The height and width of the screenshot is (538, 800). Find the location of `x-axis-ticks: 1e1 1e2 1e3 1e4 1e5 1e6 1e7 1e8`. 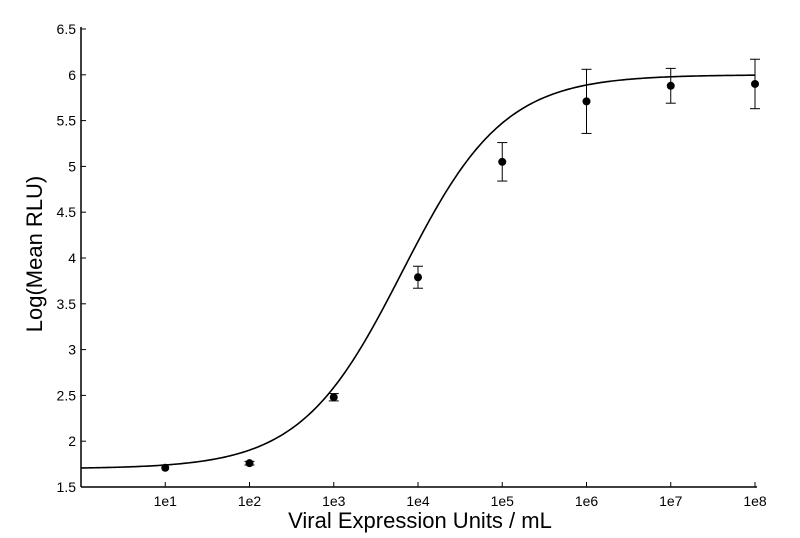

x-axis-ticks: 1e1 1e2 1e3 1e4 1e5 1e6 1e7 1e8 is located at coordinates (460, 495).